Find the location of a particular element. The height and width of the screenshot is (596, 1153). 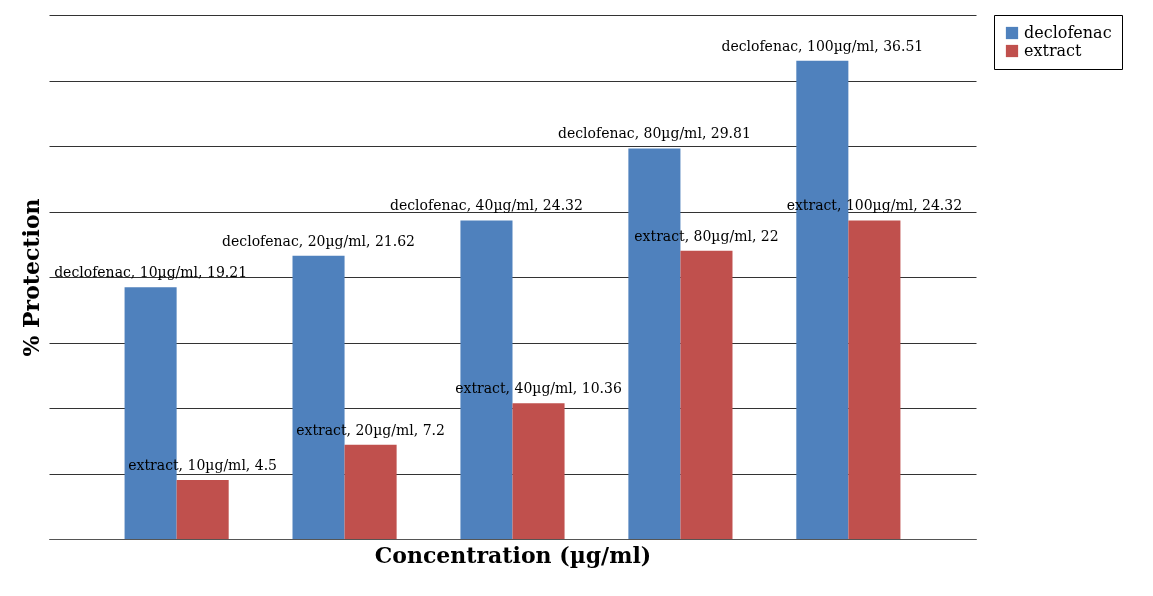

data-label: declofenac, 10µg/ml, 19.21 is located at coordinates (151, 272).